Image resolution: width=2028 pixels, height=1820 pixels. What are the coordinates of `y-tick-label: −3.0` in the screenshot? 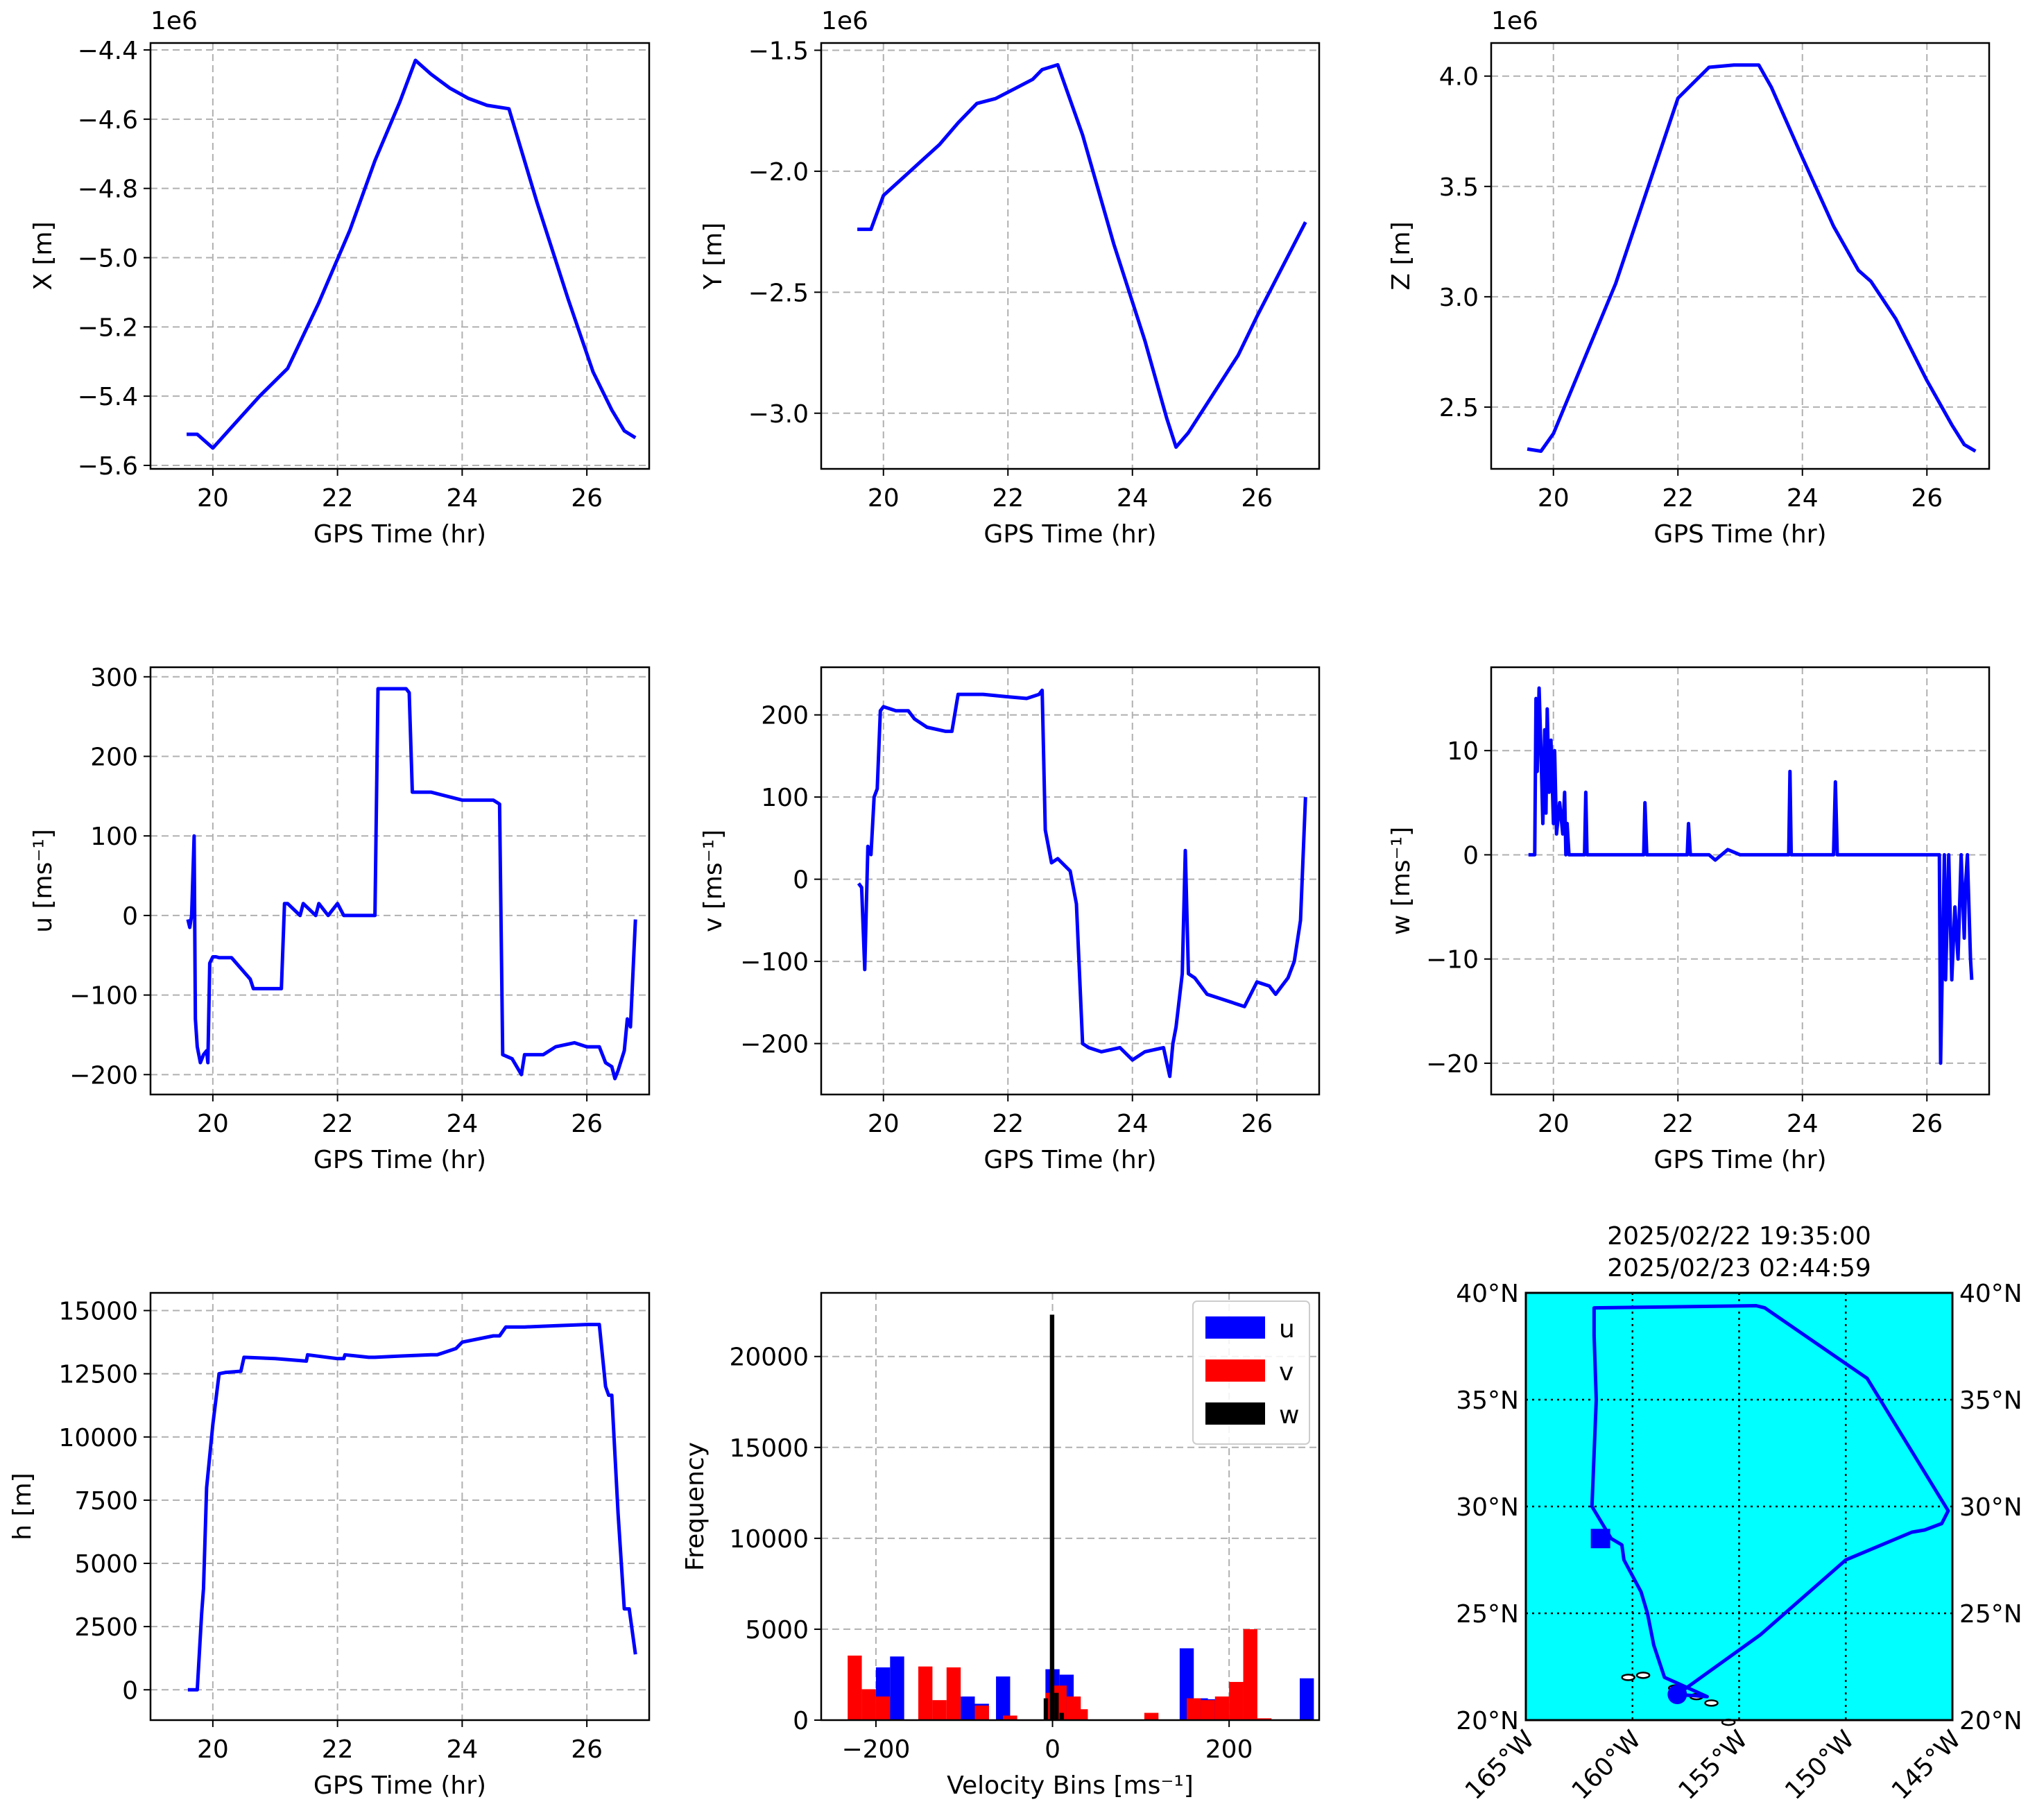 It's located at (779, 414).